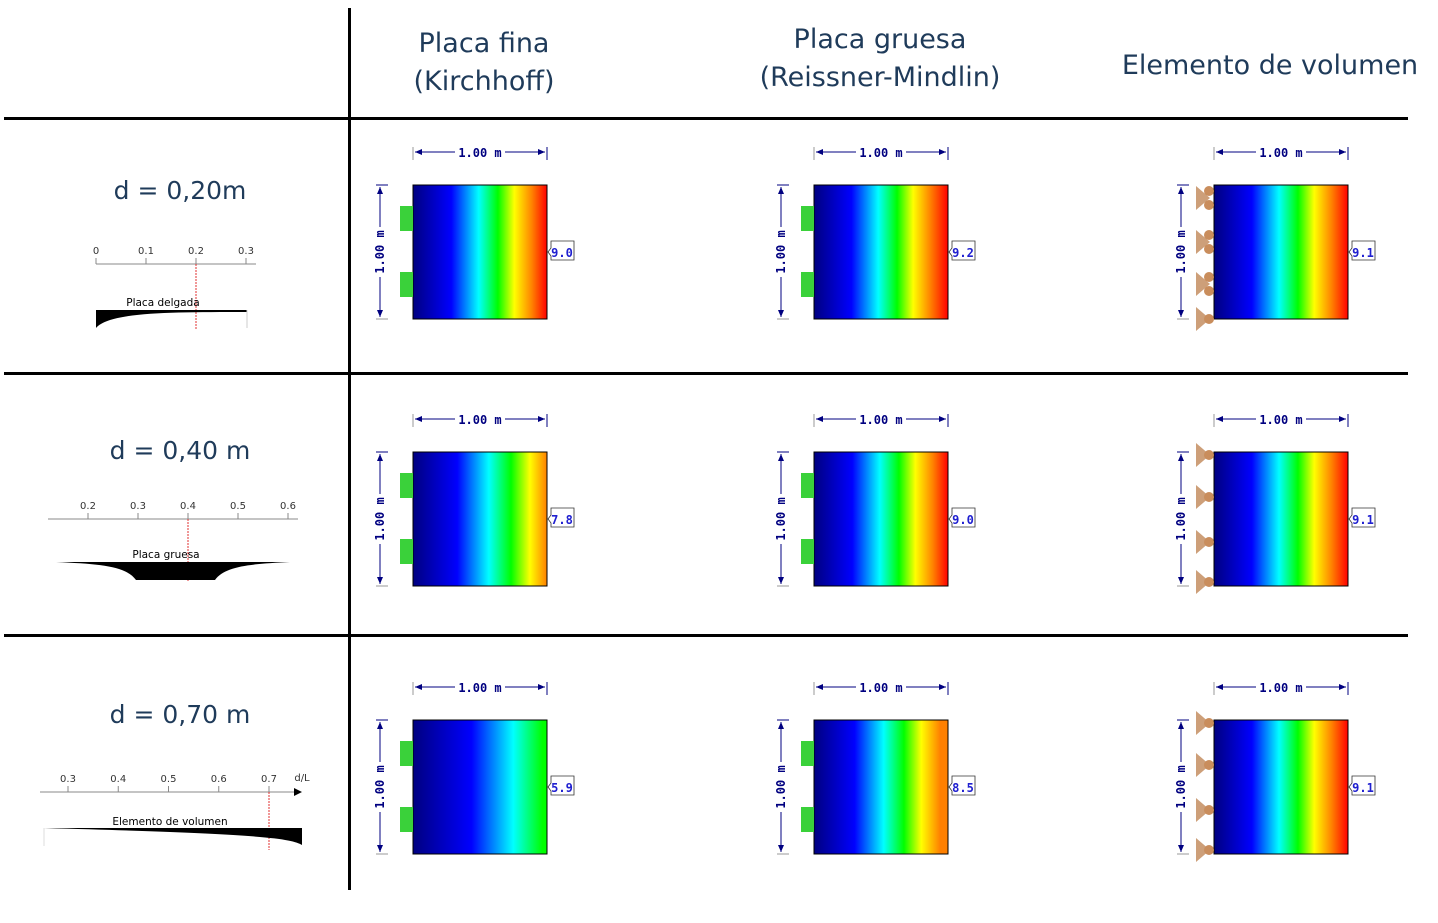 The height and width of the screenshot is (923, 1438). Describe the element at coordinates (880, 77) in the screenshot. I see `header-line: (Reissner-Mindlin)` at that location.